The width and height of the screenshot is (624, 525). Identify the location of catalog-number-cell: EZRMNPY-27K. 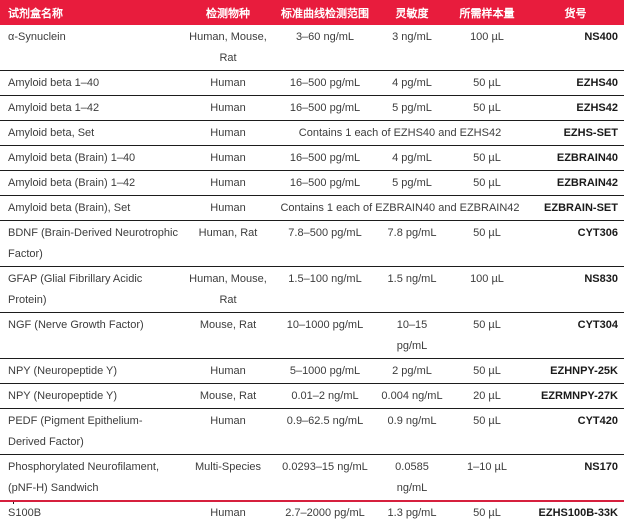
(575, 396).